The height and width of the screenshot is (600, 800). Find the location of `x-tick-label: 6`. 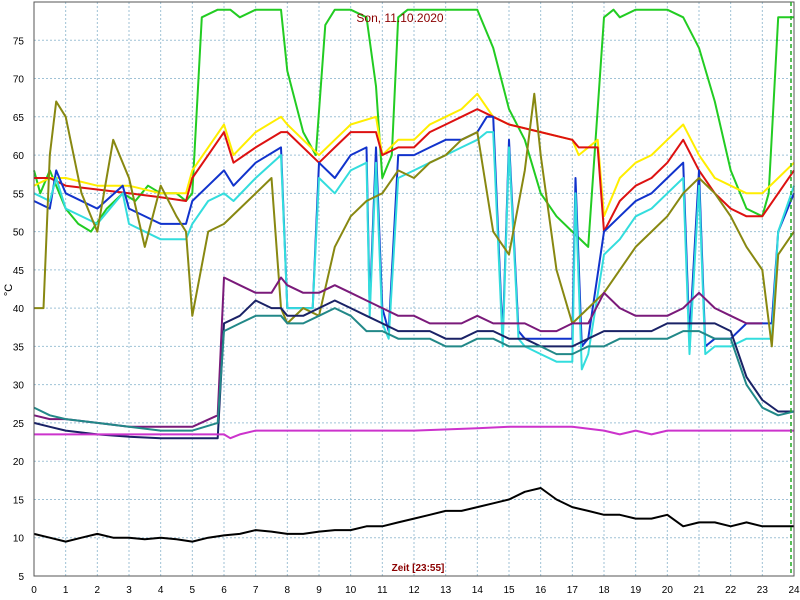

x-tick-label: 6 is located at coordinates (224, 590).